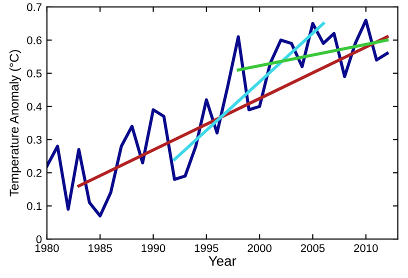 Image resolution: width=408 pixels, height=278 pixels. What do you see at coordinates (100, 248) in the screenshot?
I see `x-tick-label: 1985` at bounding box center [100, 248].